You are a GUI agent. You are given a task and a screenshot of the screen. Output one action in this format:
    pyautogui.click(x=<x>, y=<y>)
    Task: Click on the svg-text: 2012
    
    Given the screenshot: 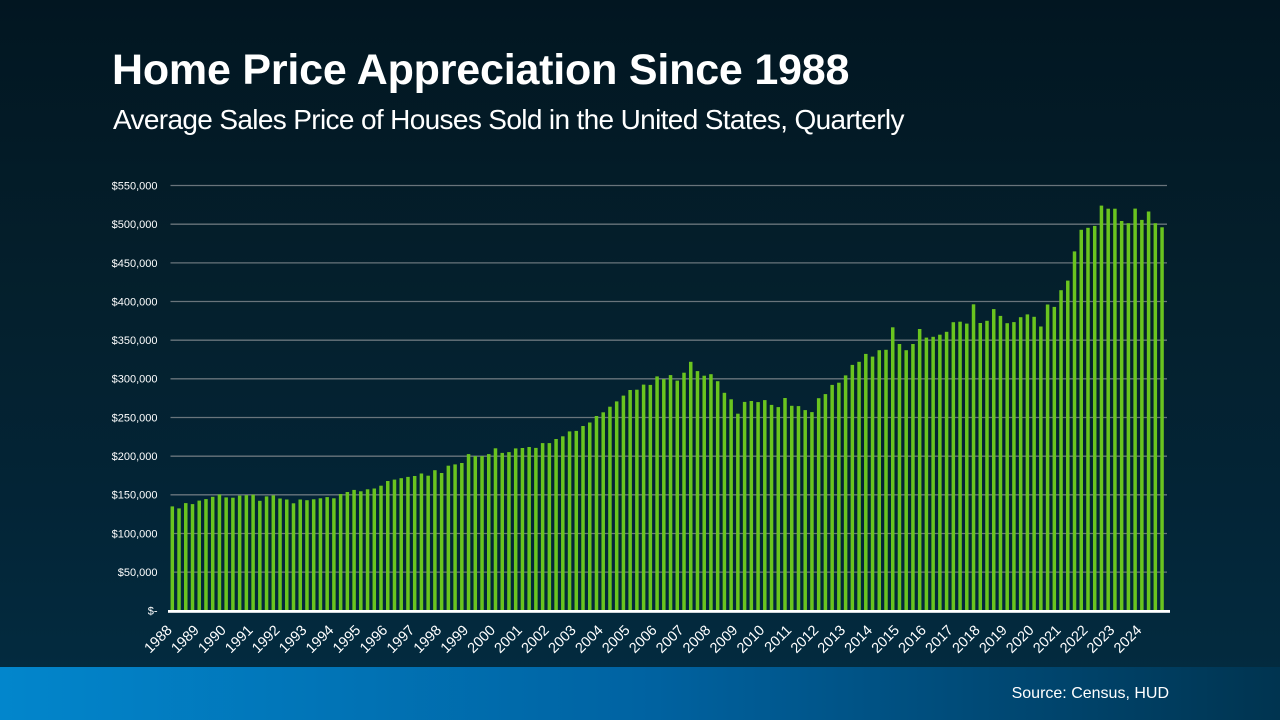 What is the action you would take?
    pyautogui.click(x=805, y=640)
    